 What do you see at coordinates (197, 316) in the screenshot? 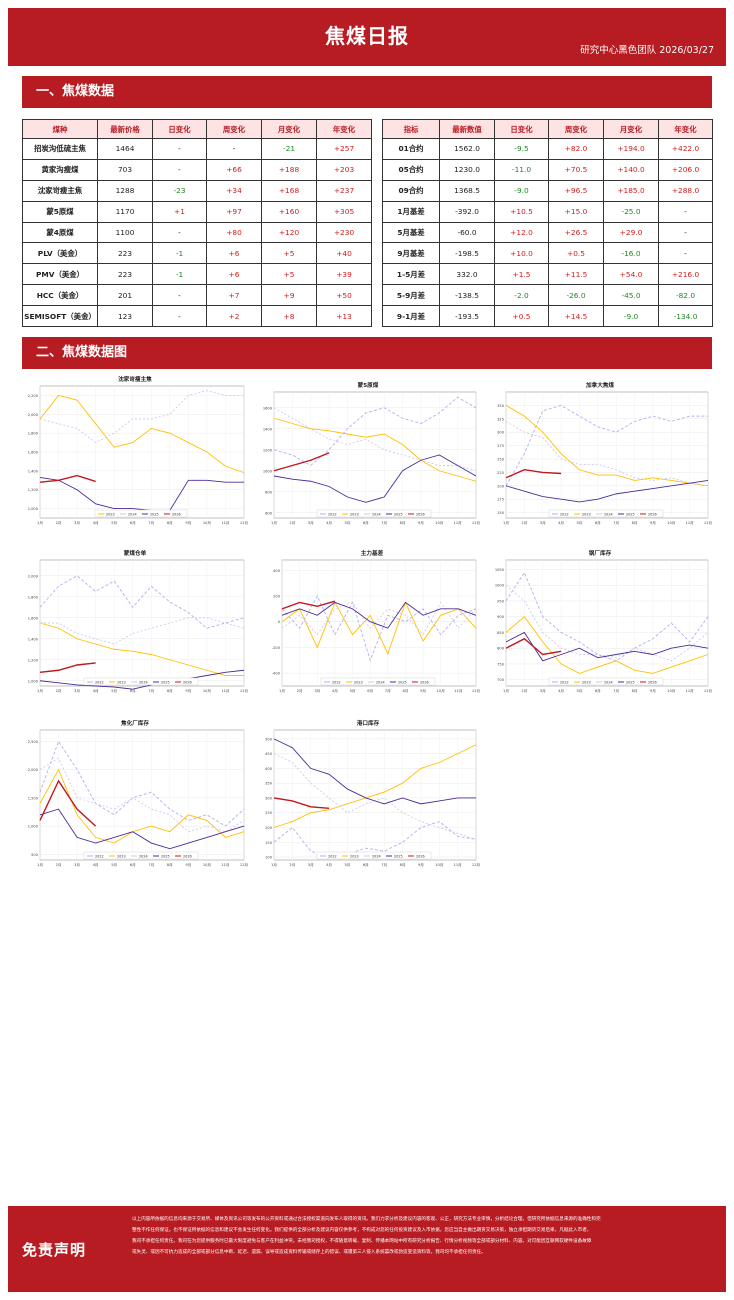
I see `table-row: SEMISOFT（美金） 123- +2 +8 +13` at bounding box center [197, 316].